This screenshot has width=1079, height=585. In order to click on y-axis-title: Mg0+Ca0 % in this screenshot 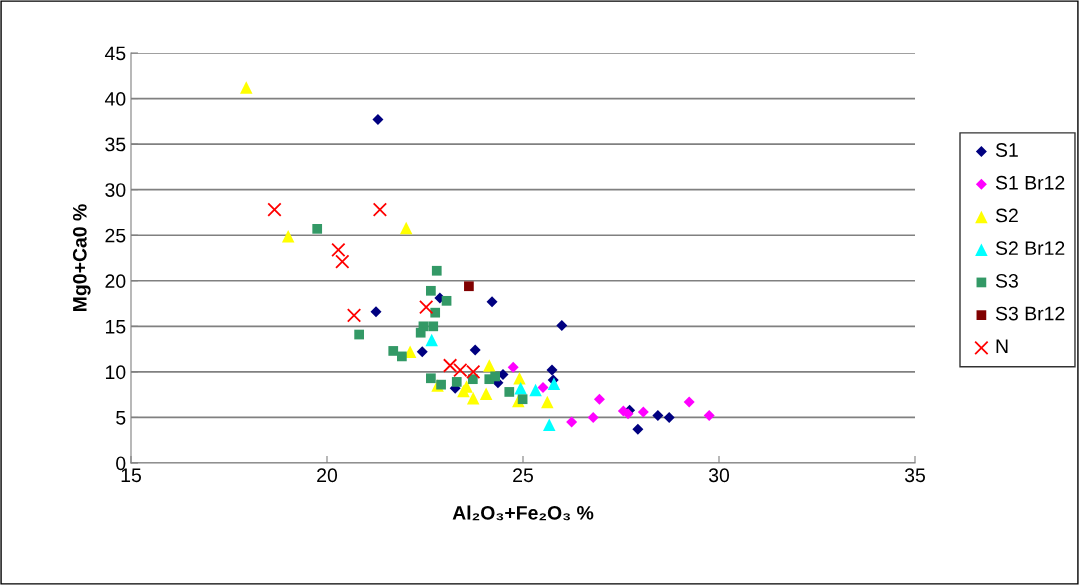, I will do `click(81, 257)`.